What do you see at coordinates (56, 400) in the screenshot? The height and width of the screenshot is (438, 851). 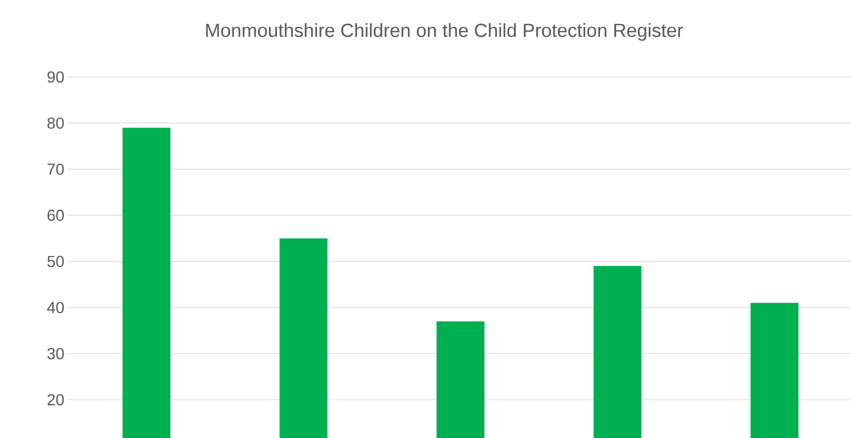 I see `y-tick-label: 20` at bounding box center [56, 400].